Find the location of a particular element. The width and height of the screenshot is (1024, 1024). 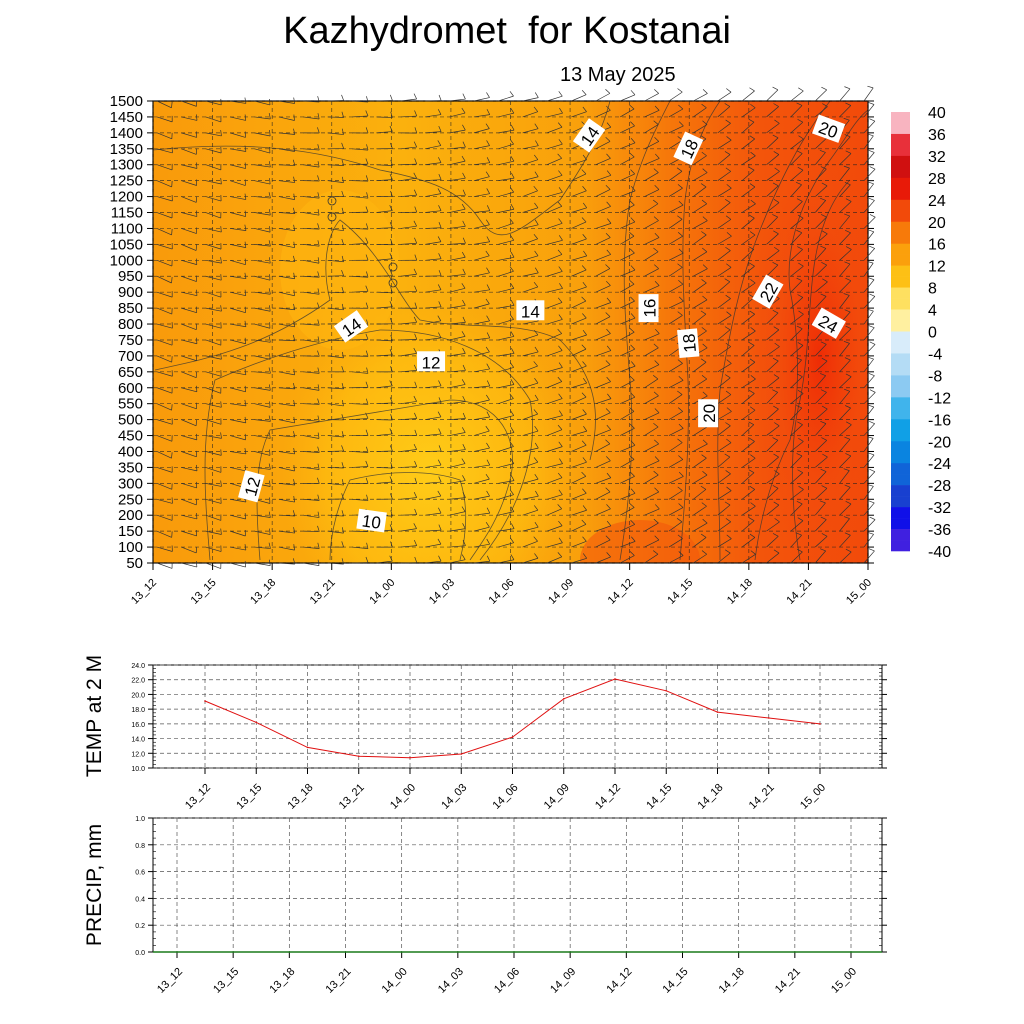

x-tick-label: 14_00 is located at coordinates (395, 981).